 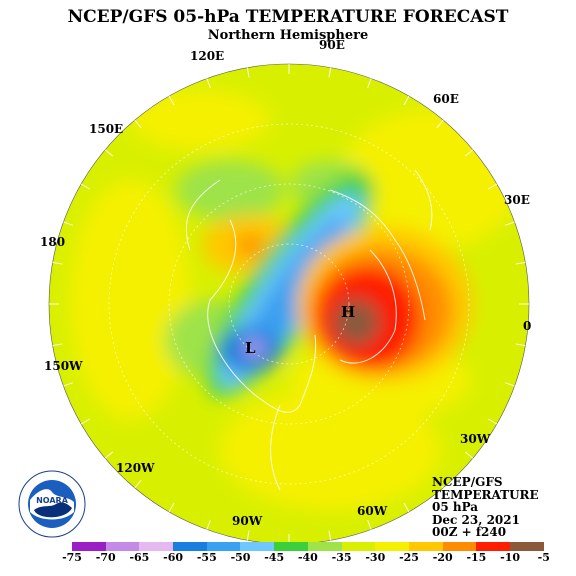 I want to click on low-pressure-label: L, so click(x=250, y=348).